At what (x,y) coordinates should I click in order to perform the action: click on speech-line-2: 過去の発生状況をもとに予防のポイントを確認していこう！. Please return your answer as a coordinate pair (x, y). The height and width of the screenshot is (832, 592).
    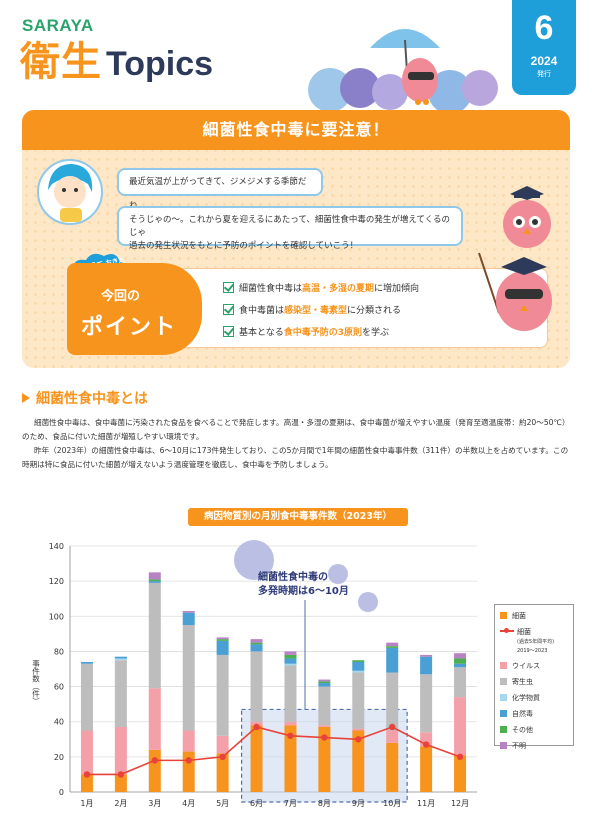
    Looking at the image, I should click on (244, 246).